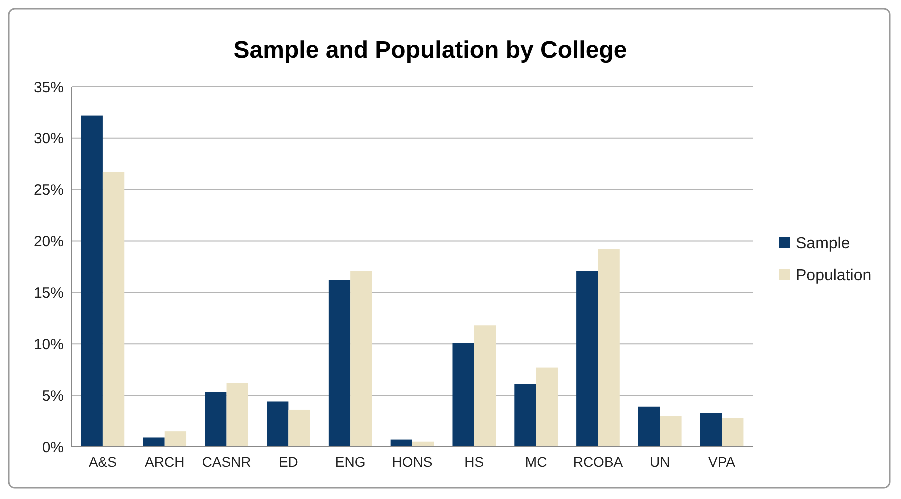 The width and height of the screenshot is (901, 499). What do you see at coordinates (722, 462) in the screenshot?
I see `x-tick-label: VPA` at bounding box center [722, 462].